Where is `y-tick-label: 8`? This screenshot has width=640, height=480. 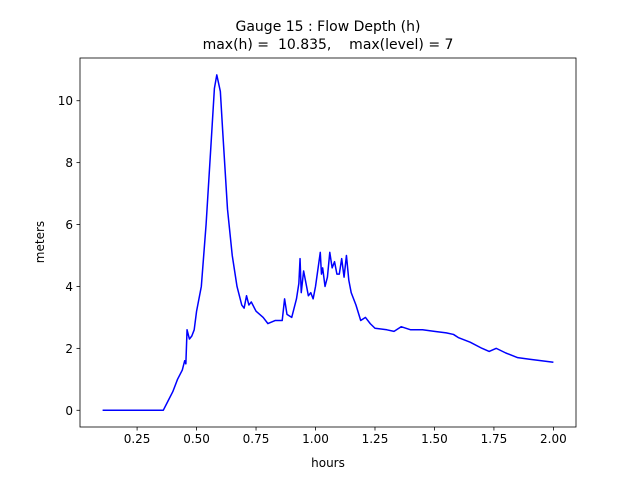
y-tick-label: 8 is located at coordinates (69, 163).